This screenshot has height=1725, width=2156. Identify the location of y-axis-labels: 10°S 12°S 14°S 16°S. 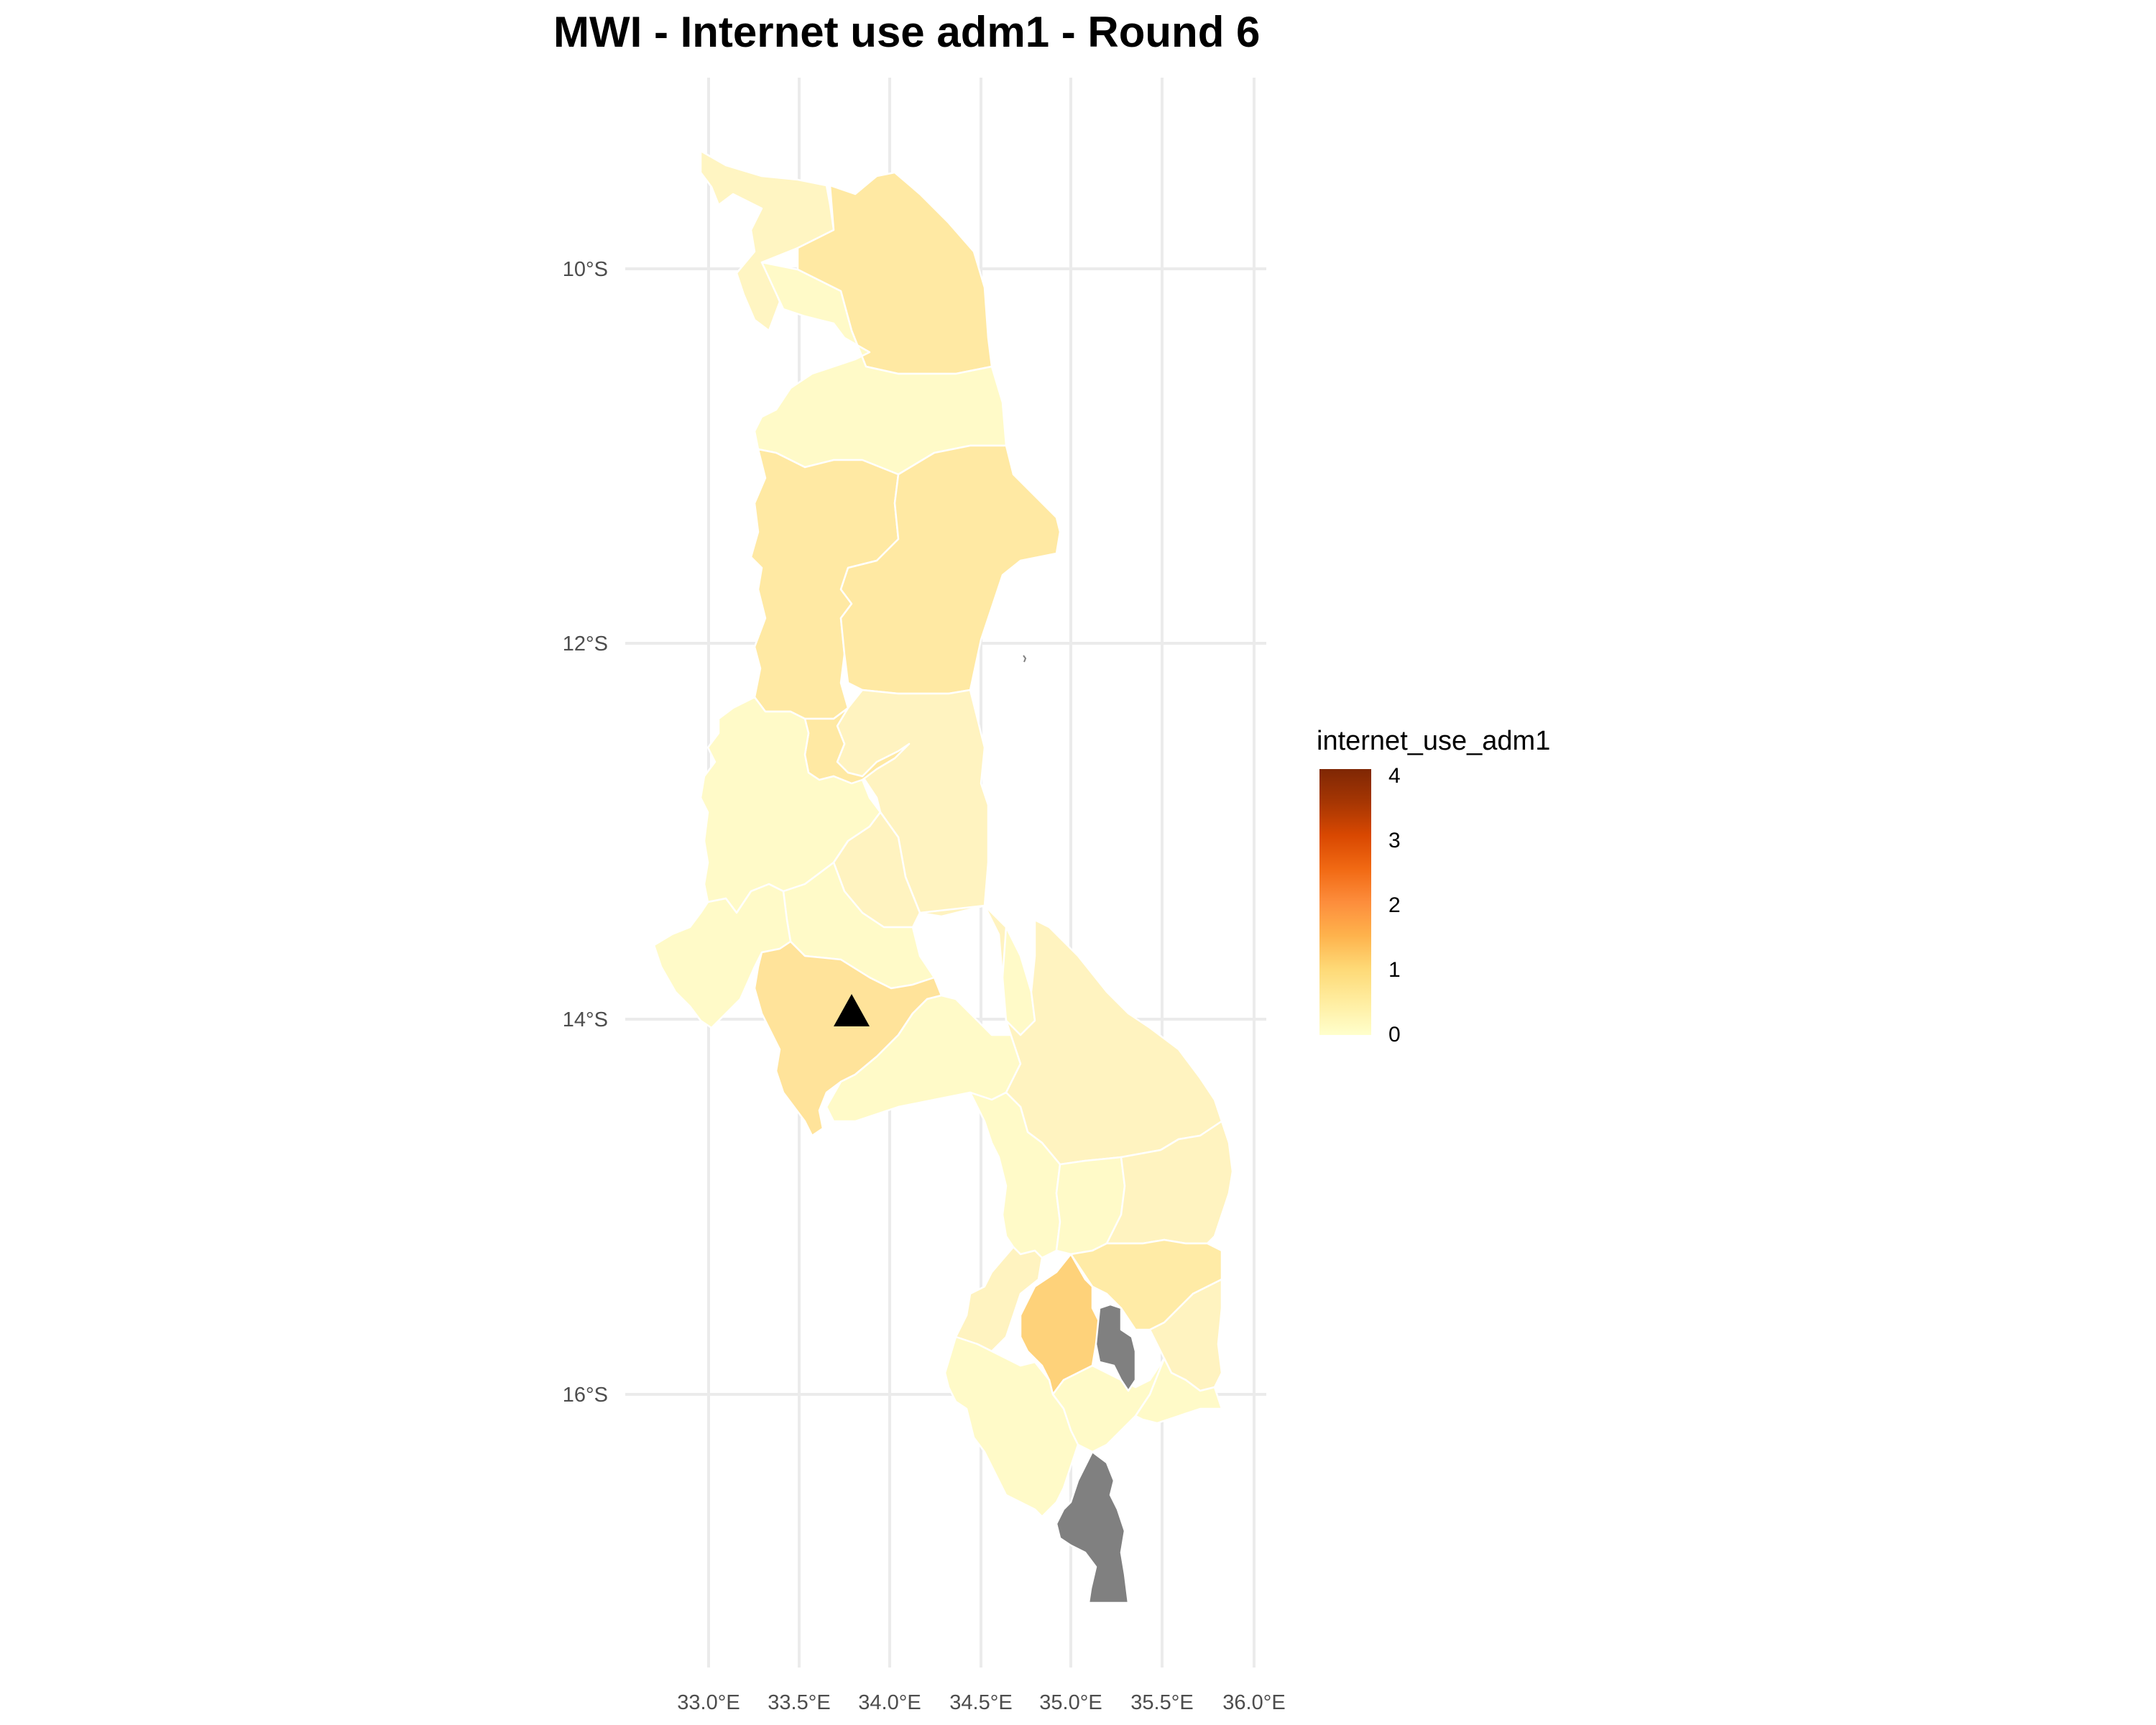
(585, 832).